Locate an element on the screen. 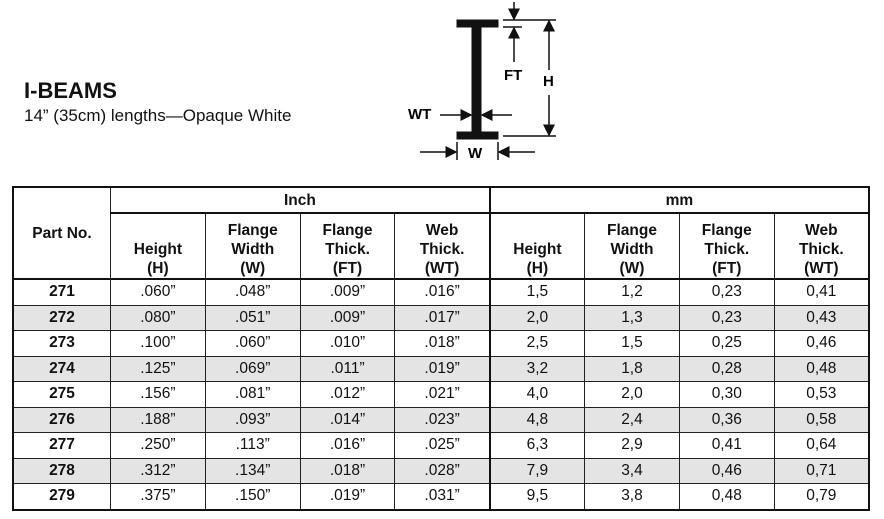 Image resolution: width=884 pixels, height=519 pixels. cell: .125” is located at coordinates (158, 368).